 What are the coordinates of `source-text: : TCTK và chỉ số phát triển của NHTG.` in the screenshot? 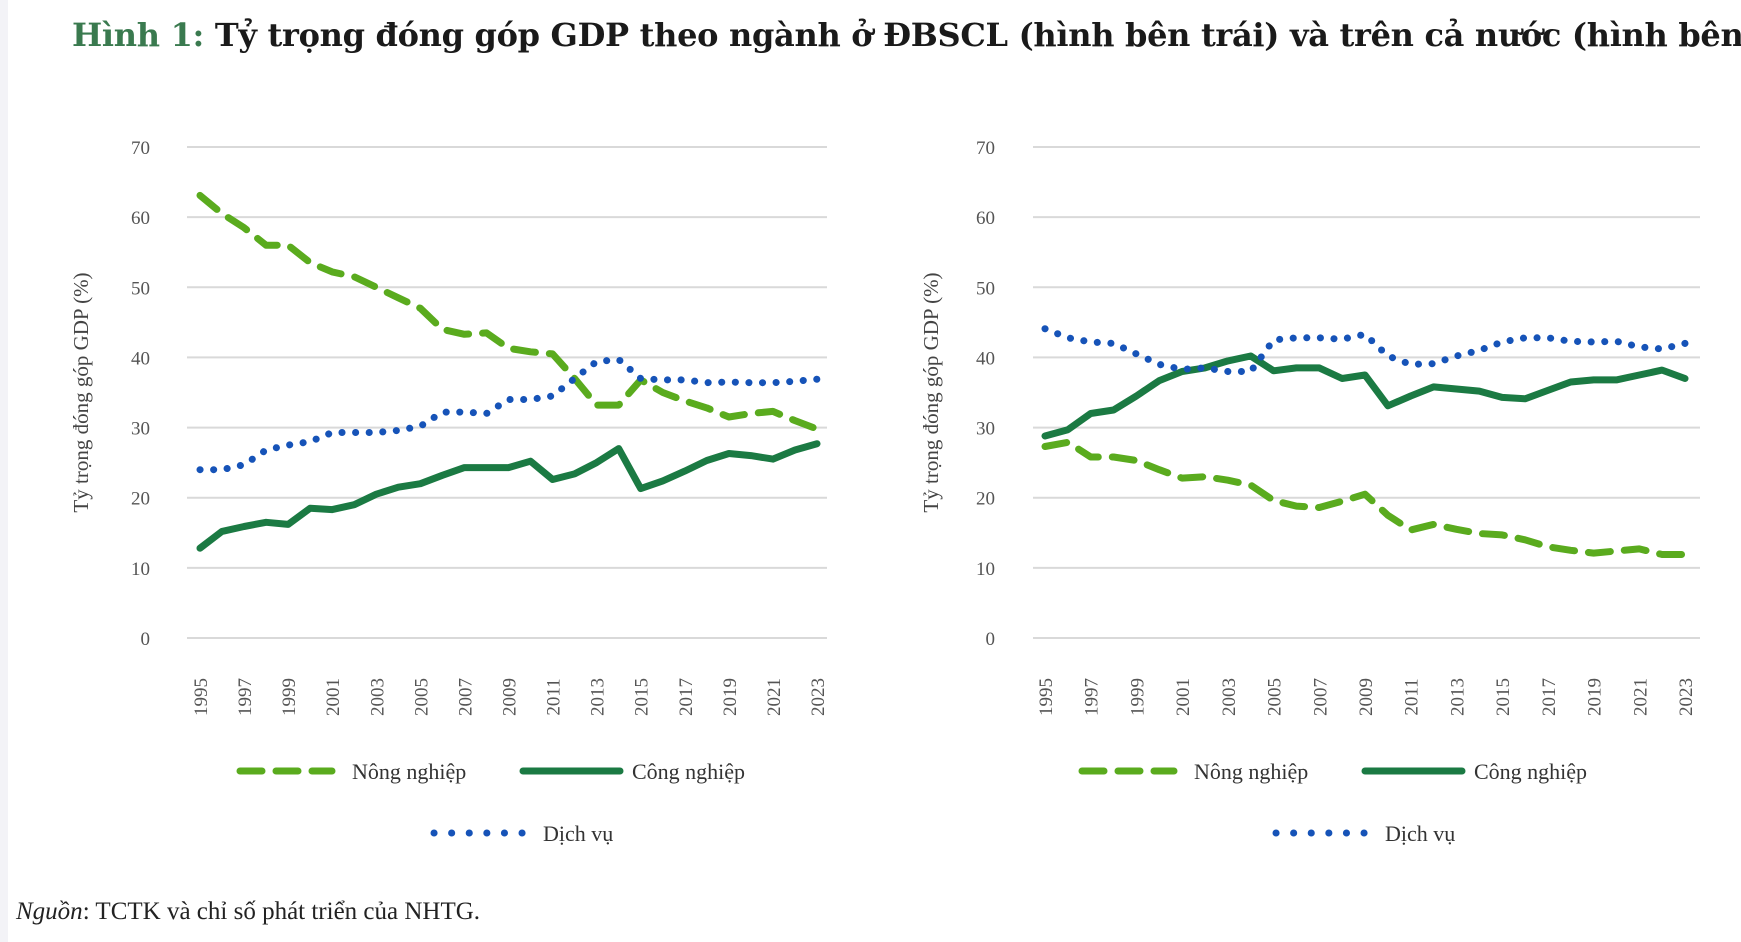 It's located at (281, 911).